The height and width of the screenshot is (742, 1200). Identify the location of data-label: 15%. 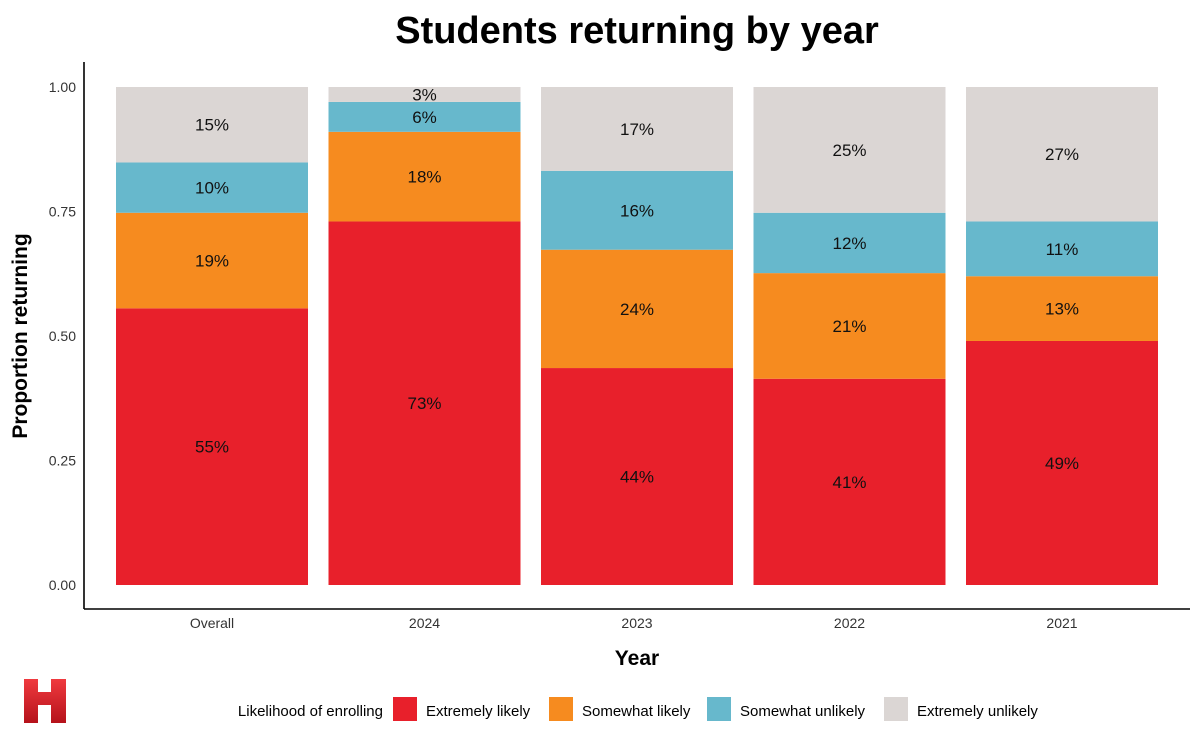
(212, 125).